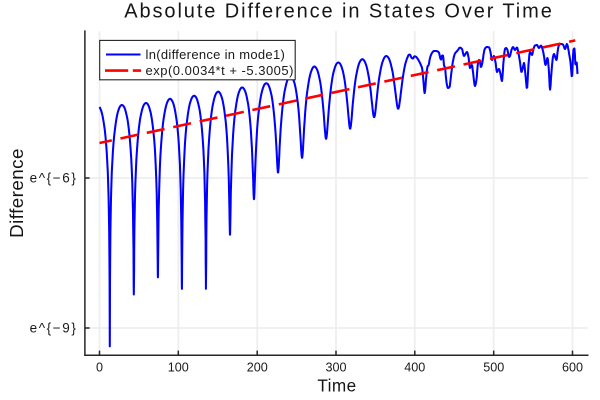 This screenshot has height=400, width=600. What do you see at coordinates (54, 177) in the screenshot?
I see `svg-text: e^{−6}` at bounding box center [54, 177].